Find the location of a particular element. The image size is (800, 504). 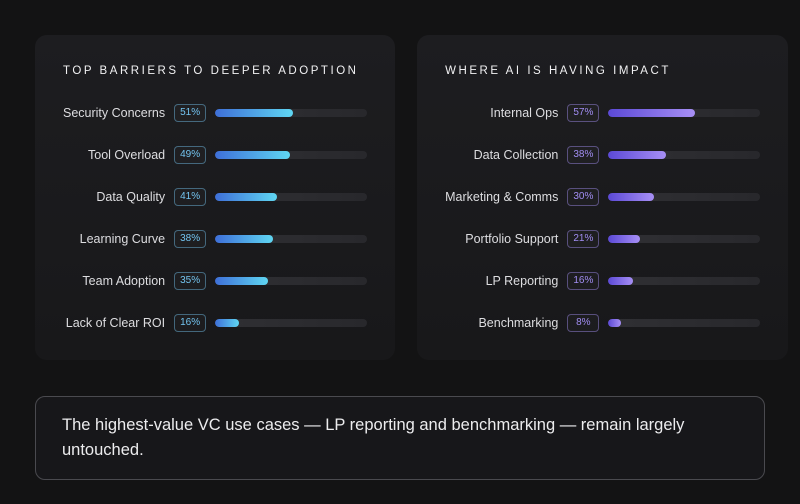

chart-row: Security Concerns 51% is located at coordinates (215, 113).